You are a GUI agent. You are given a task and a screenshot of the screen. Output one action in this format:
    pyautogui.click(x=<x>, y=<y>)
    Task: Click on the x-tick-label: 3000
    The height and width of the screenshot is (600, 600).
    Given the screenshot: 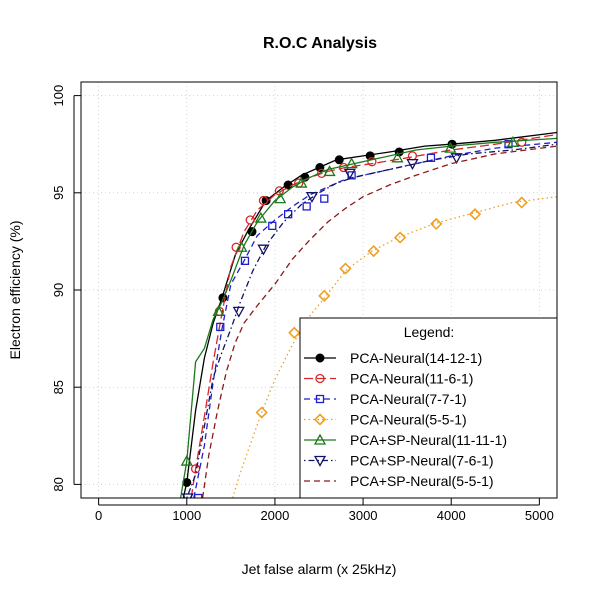 What is the action you would take?
    pyautogui.click(x=363, y=515)
    